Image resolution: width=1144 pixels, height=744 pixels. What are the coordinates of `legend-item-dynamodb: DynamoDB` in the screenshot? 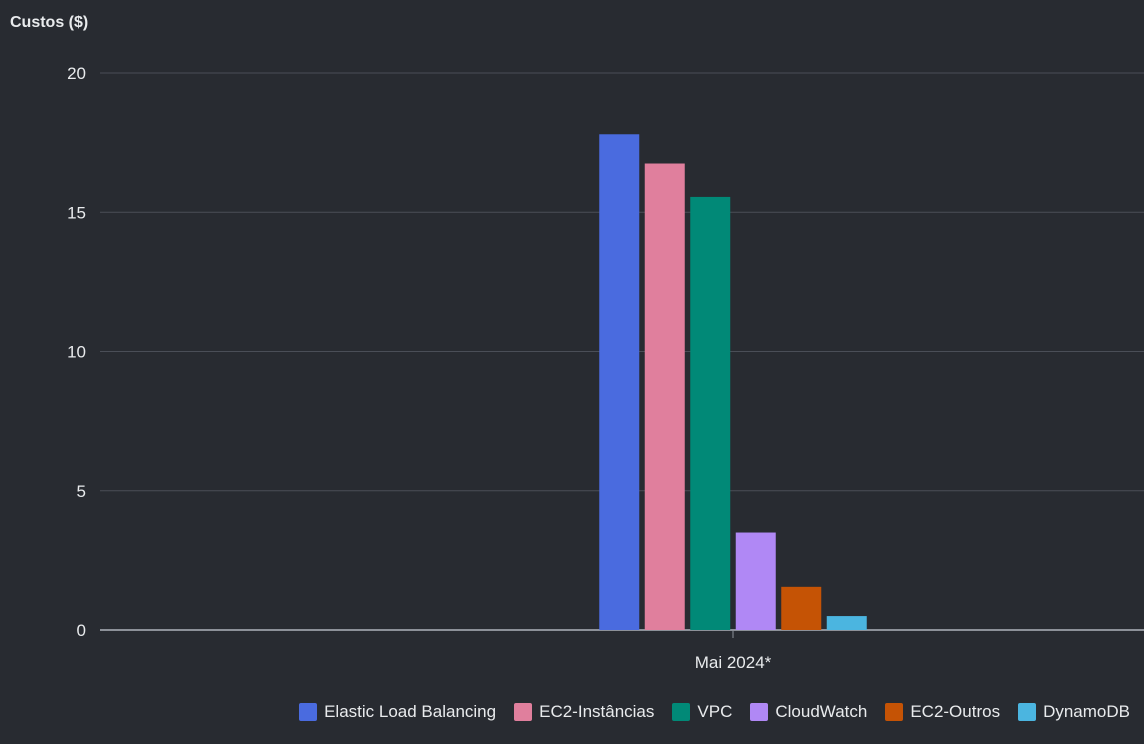 It's located at (1074, 712).